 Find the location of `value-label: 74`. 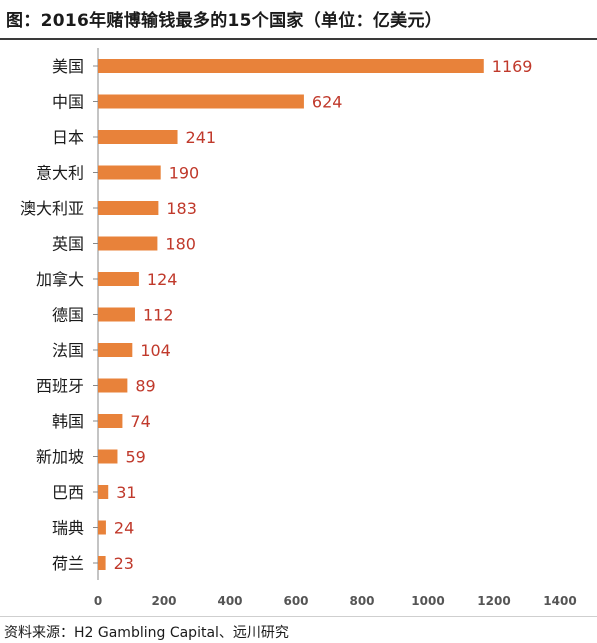

value-label: 74 is located at coordinates (140, 421).